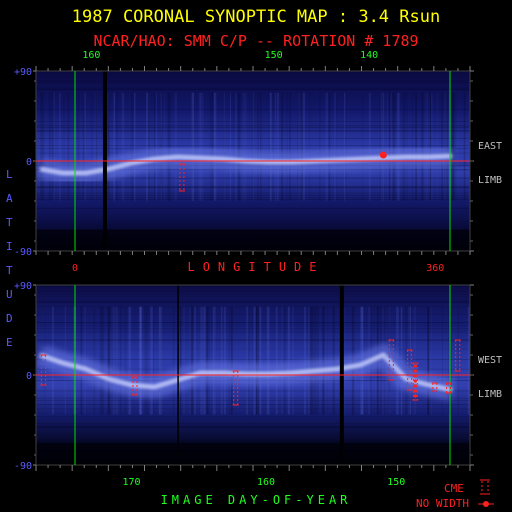  What do you see at coordinates (9, 294) in the screenshot?
I see `latitude-label-letter: U` at bounding box center [9, 294].